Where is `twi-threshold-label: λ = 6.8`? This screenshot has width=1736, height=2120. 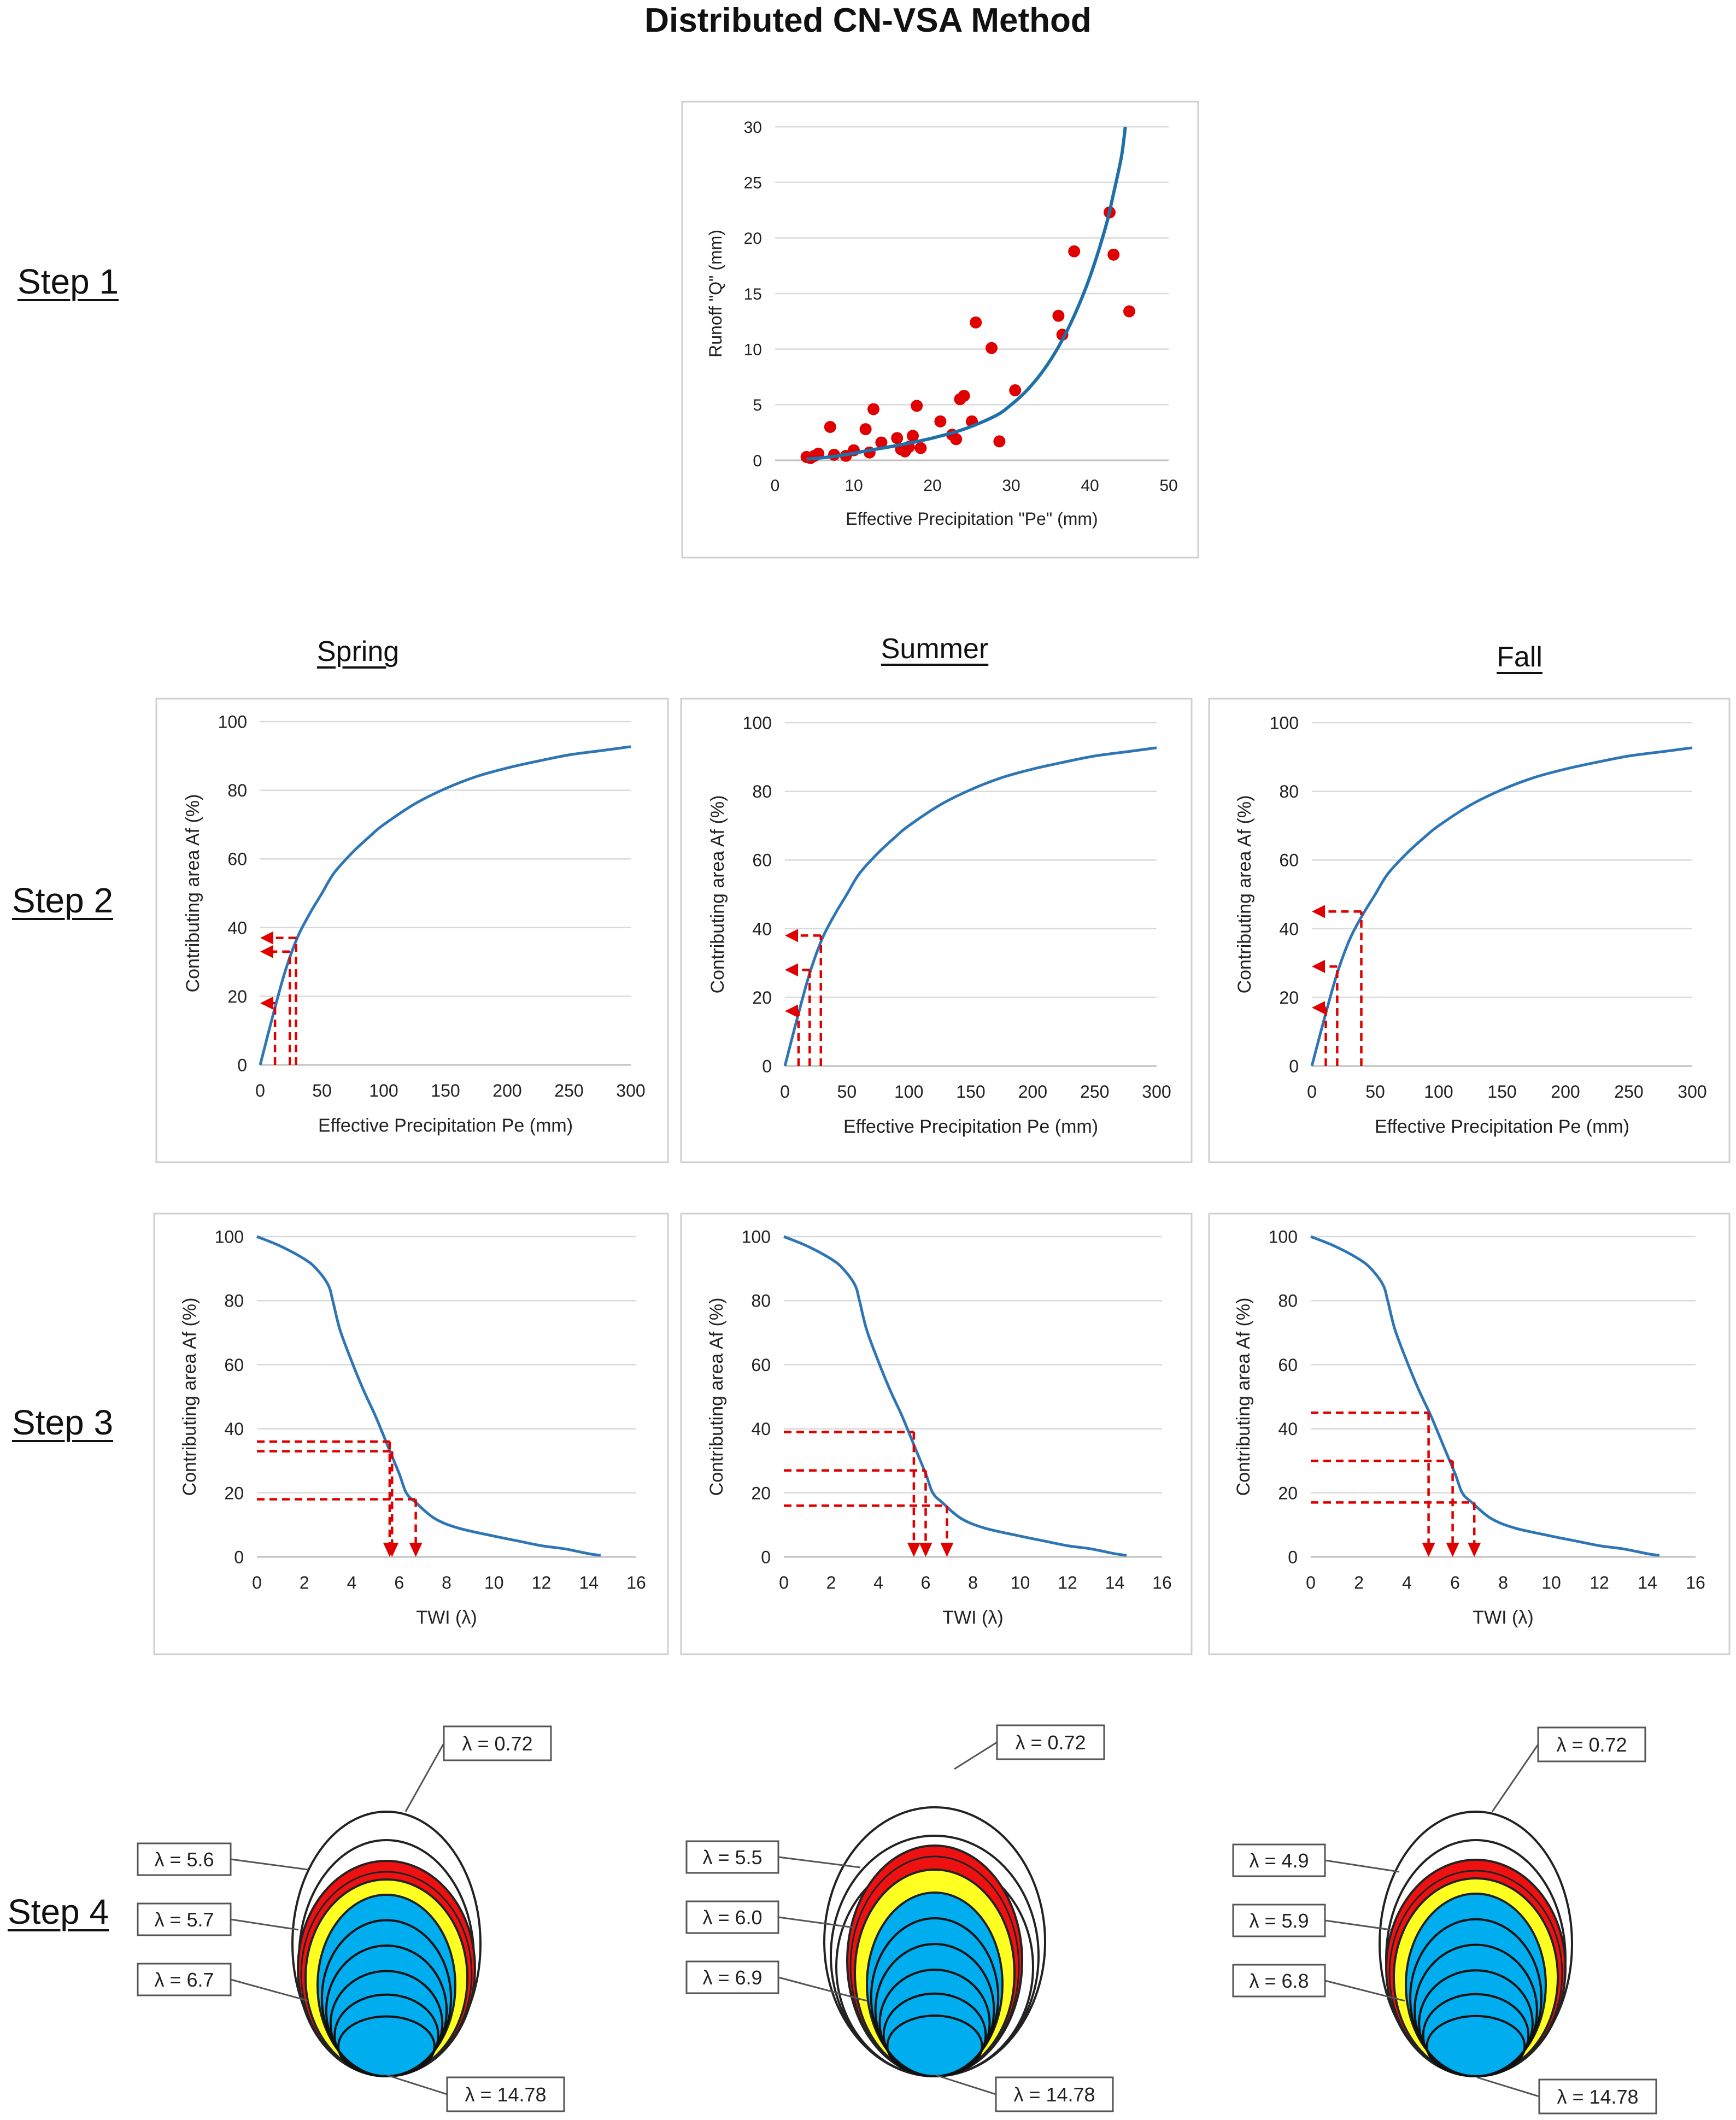 twi-threshold-label: λ = 6.8 is located at coordinates (1279, 1981).